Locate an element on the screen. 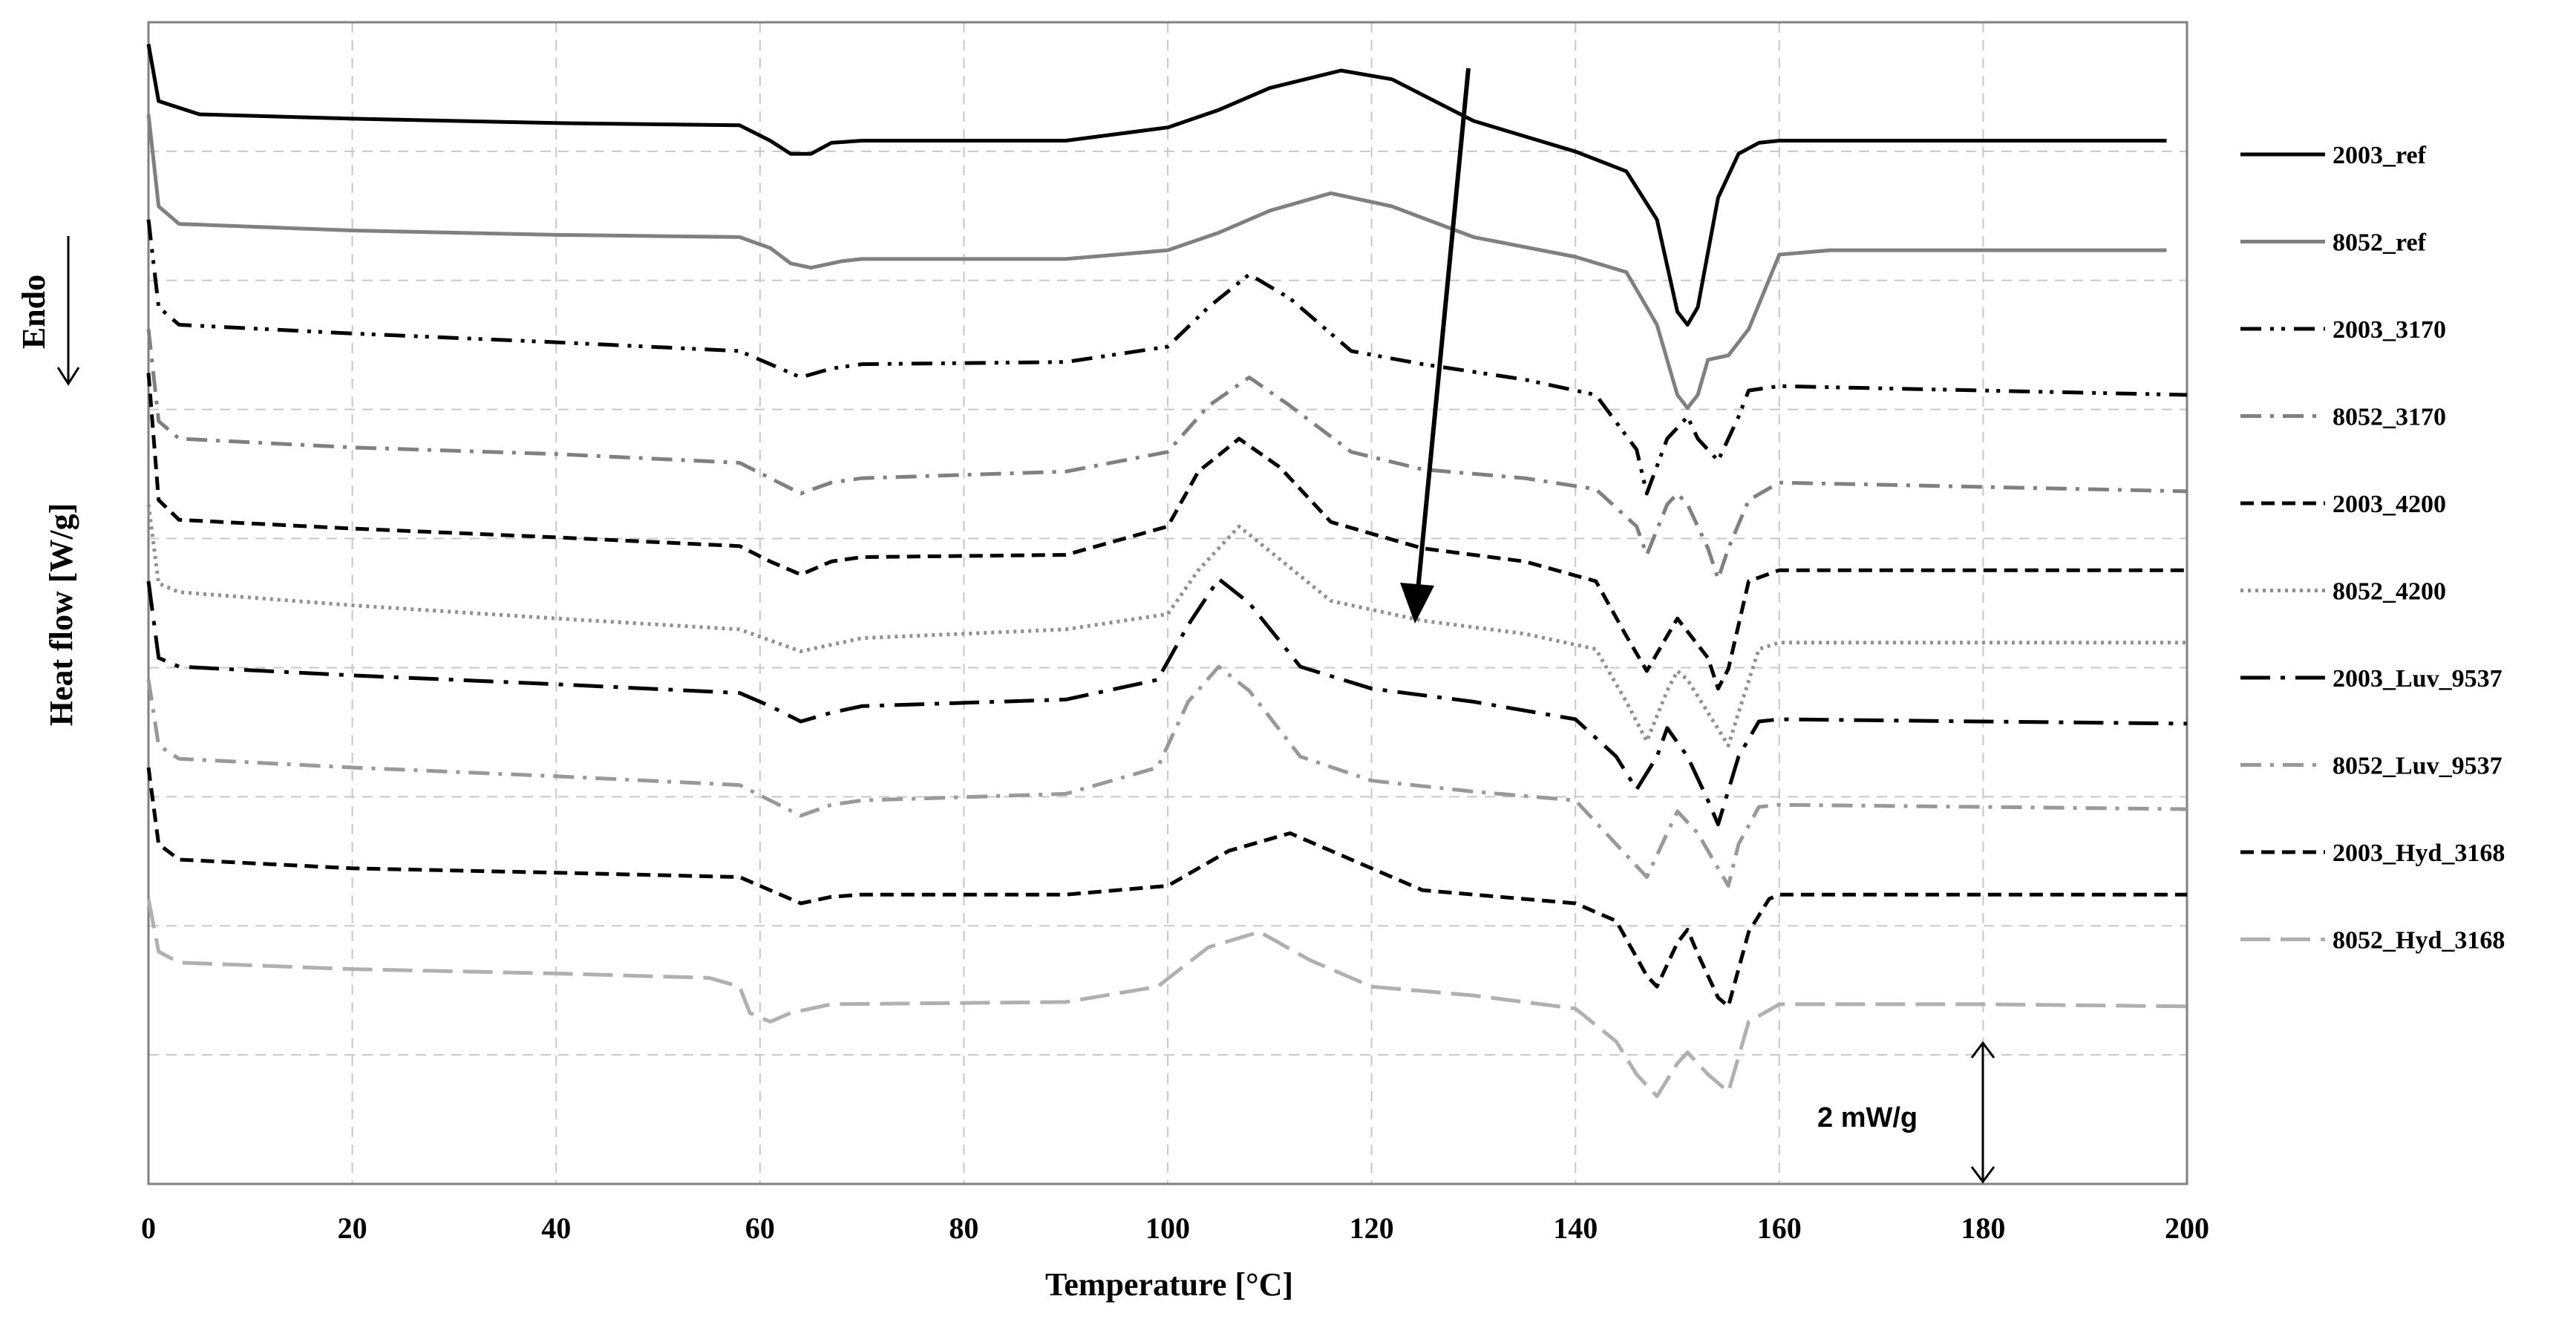 Image resolution: width=2576 pixels, height=1322 pixels. x-tick-label: 140 is located at coordinates (1576, 1228).